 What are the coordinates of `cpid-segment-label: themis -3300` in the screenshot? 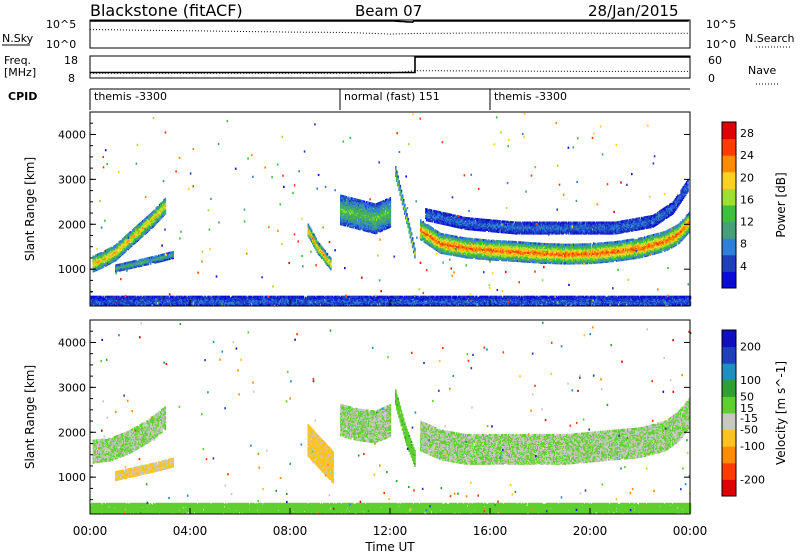 It's located at (130, 96).